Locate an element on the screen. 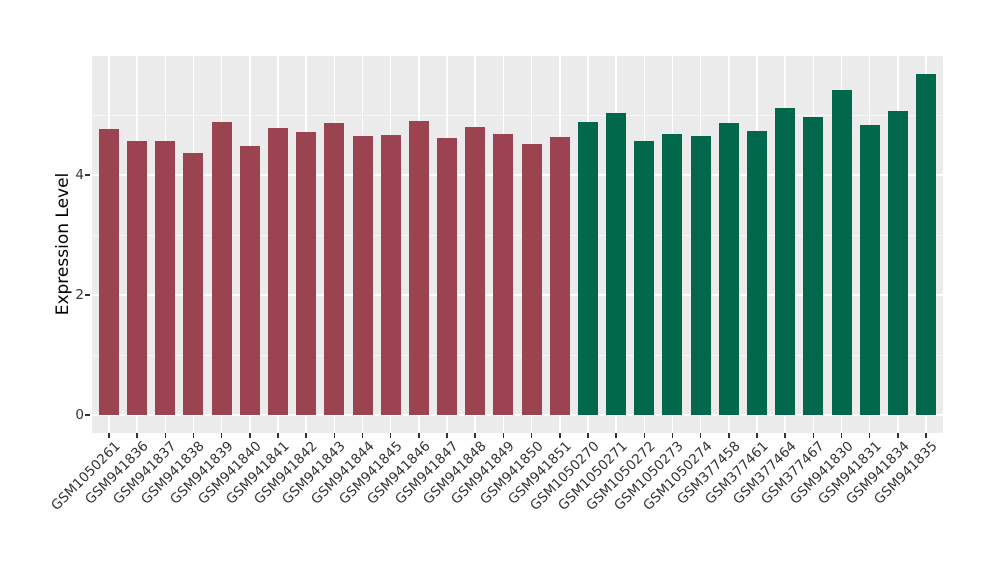  y-tick-label: 2 is located at coordinates (79, 295).